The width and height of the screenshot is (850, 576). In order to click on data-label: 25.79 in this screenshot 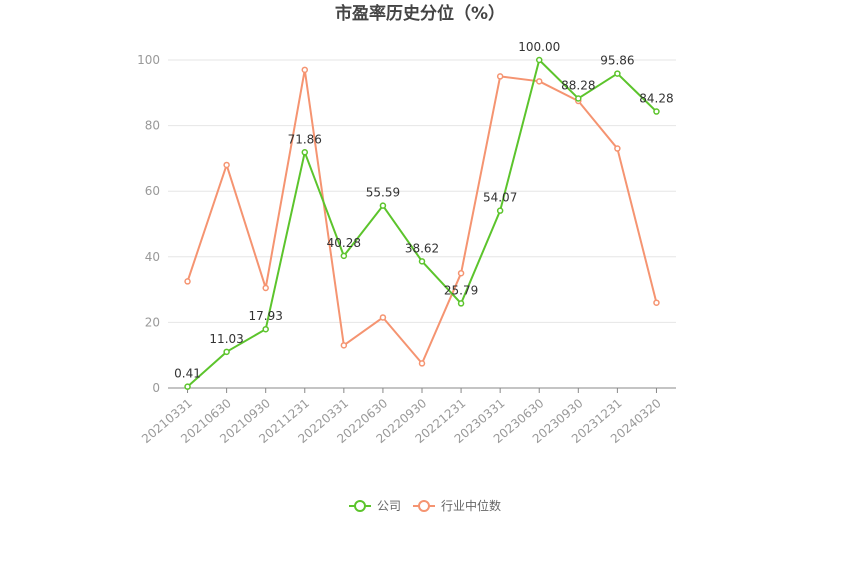, I will do `click(461, 290)`.